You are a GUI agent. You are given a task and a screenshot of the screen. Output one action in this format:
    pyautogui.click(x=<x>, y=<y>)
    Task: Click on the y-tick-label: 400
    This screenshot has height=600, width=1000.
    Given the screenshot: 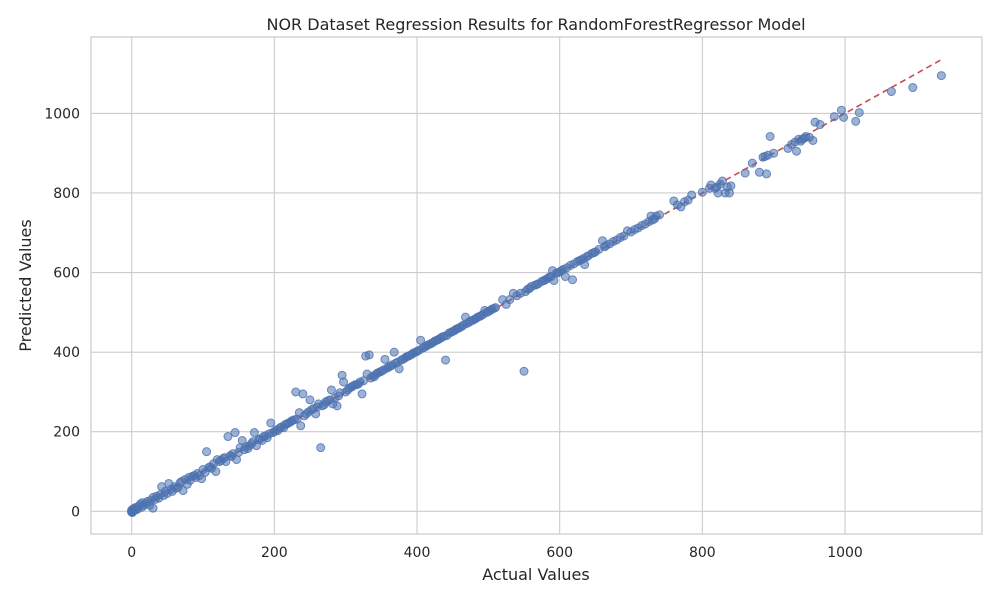 What is the action you would take?
    pyautogui.click(x=66, y=353)
    